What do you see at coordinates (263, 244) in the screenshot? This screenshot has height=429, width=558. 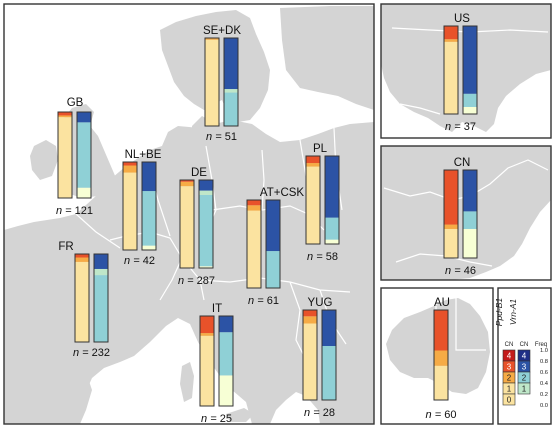 I see `region-atcsk-bars` at bounding box center [263, 244].